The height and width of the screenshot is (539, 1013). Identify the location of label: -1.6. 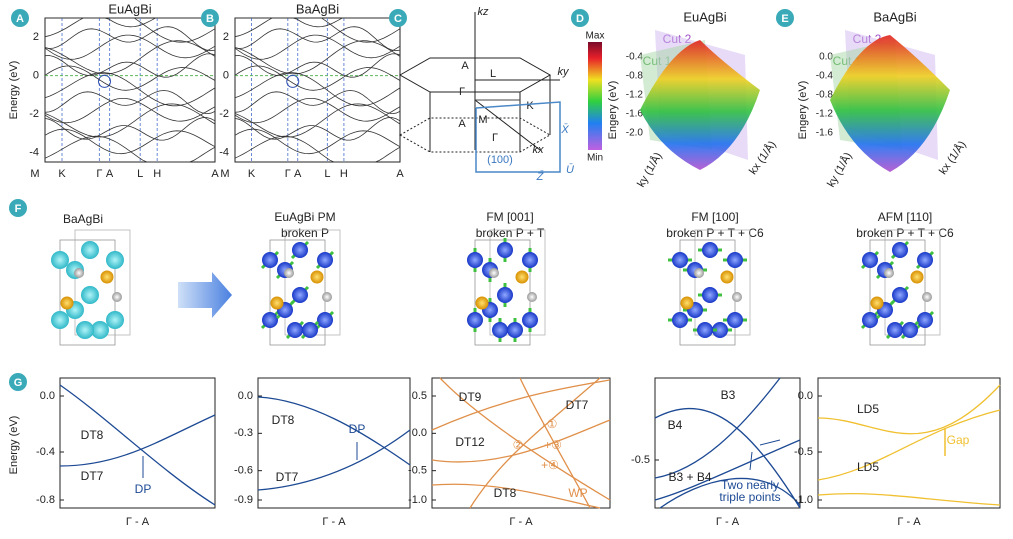
(635, 114).